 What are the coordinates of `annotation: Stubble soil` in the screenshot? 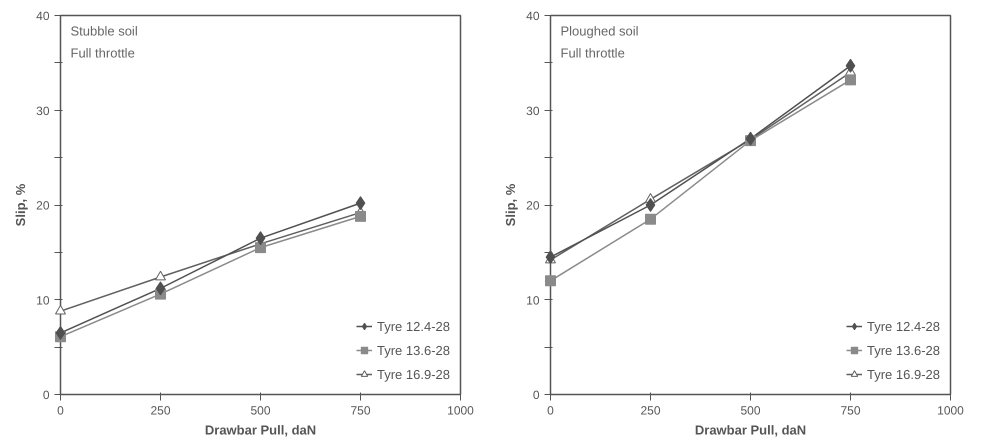 It's located at (104, 31).